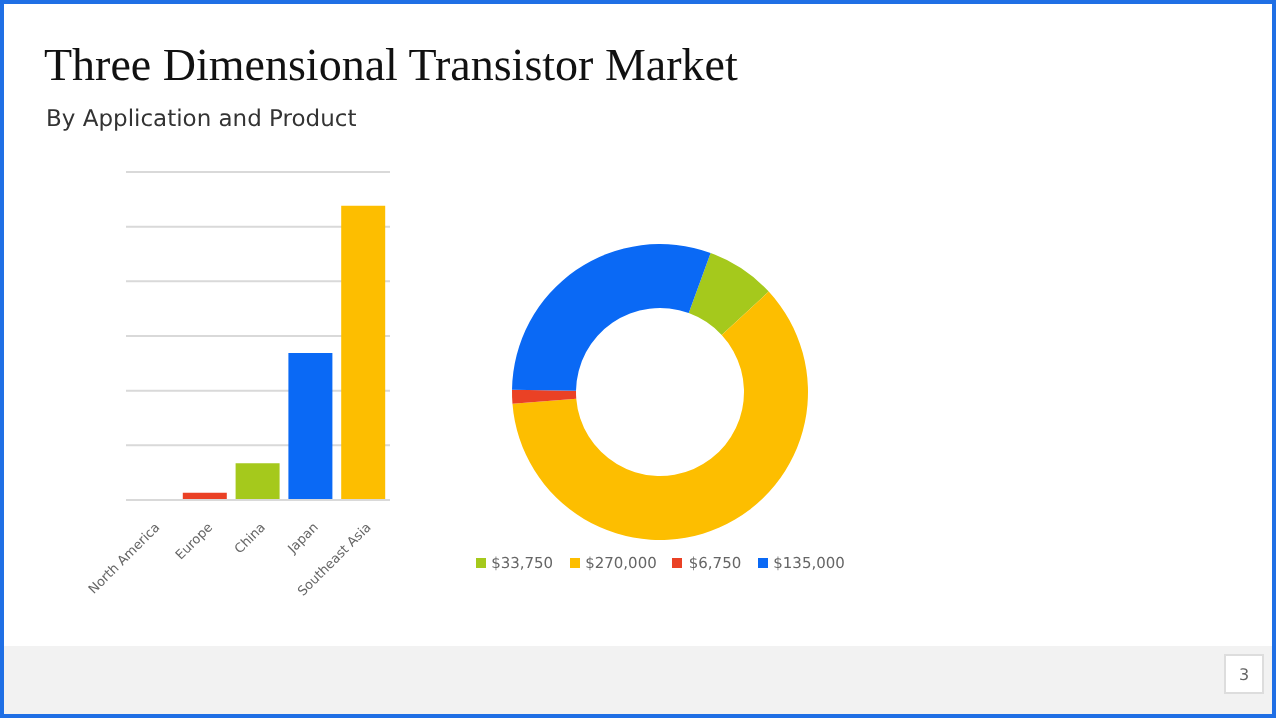 The height and width of the screenshot is (718, 1276). Describe the element at coordinates (1244, 674) in the screenshot. I see `text: 3` at that location.